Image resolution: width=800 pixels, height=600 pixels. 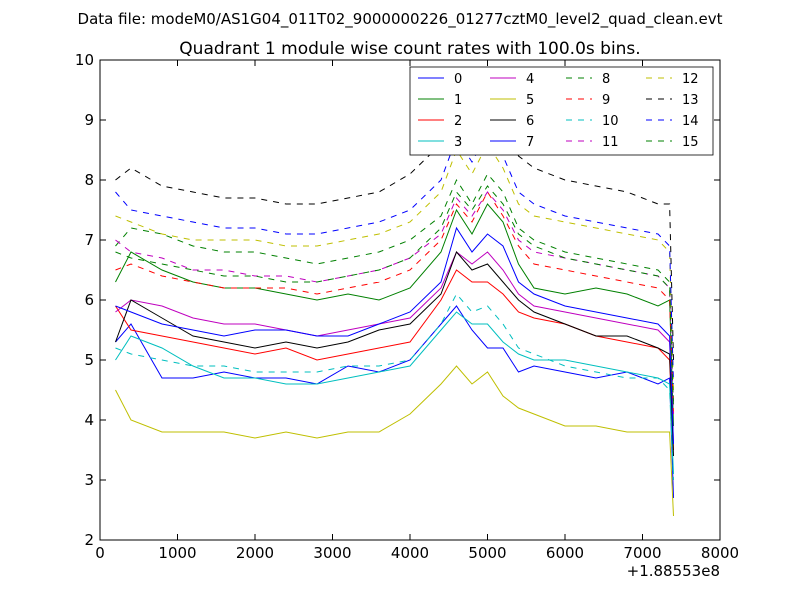 I want to click on legend-label-5: 5, so click(x=530, y=100).